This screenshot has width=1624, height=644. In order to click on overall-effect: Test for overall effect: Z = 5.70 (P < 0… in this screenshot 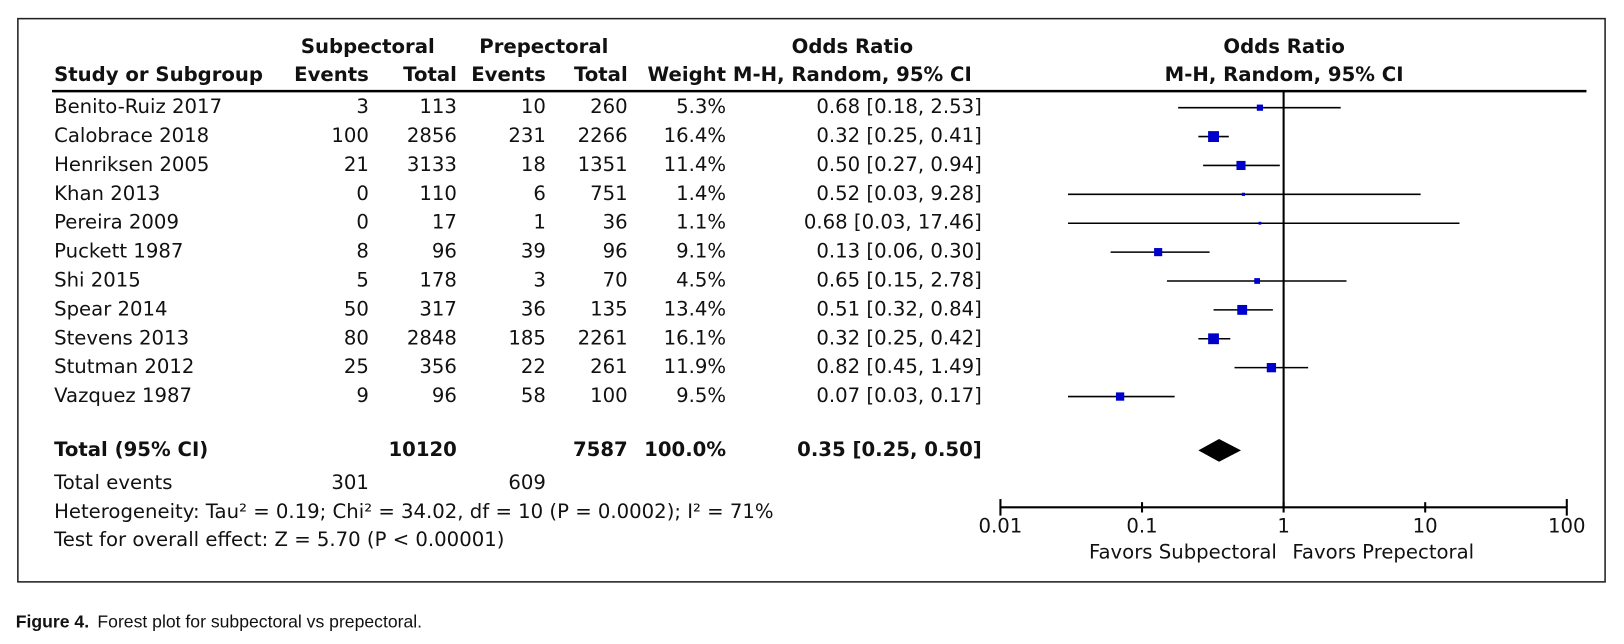, I will do `click(278, 539)`.